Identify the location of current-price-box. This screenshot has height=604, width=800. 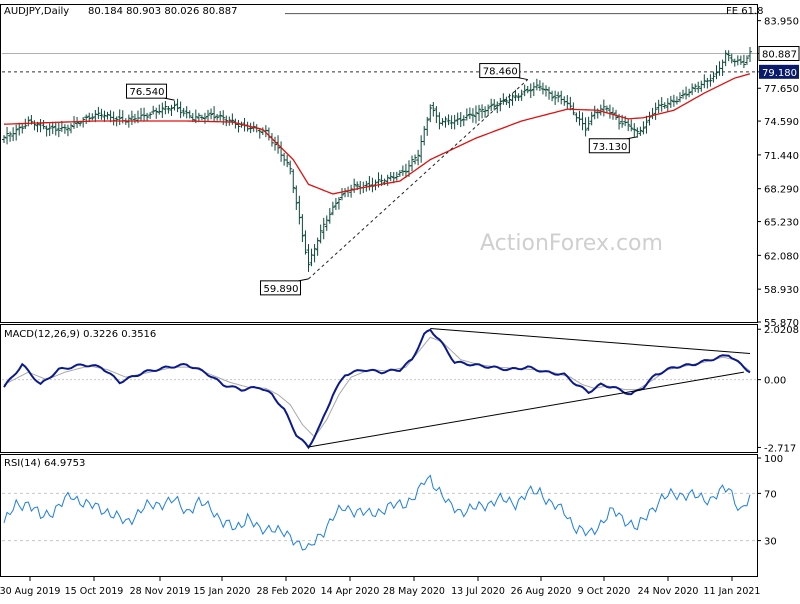
(779, 54).